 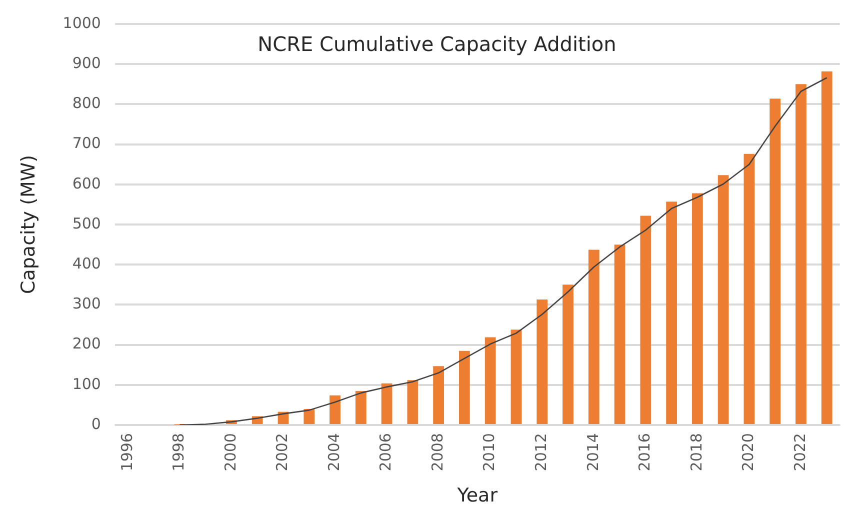 I want to click on x-tick-label: 2012, so click(x=541, y=452).